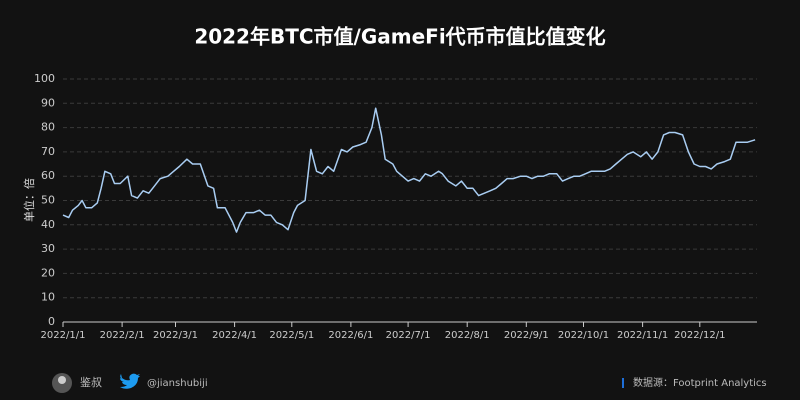 This screenshot has height=400, width=800. I want to click on y-axis-label: 单位：倍, so click(29, 200).